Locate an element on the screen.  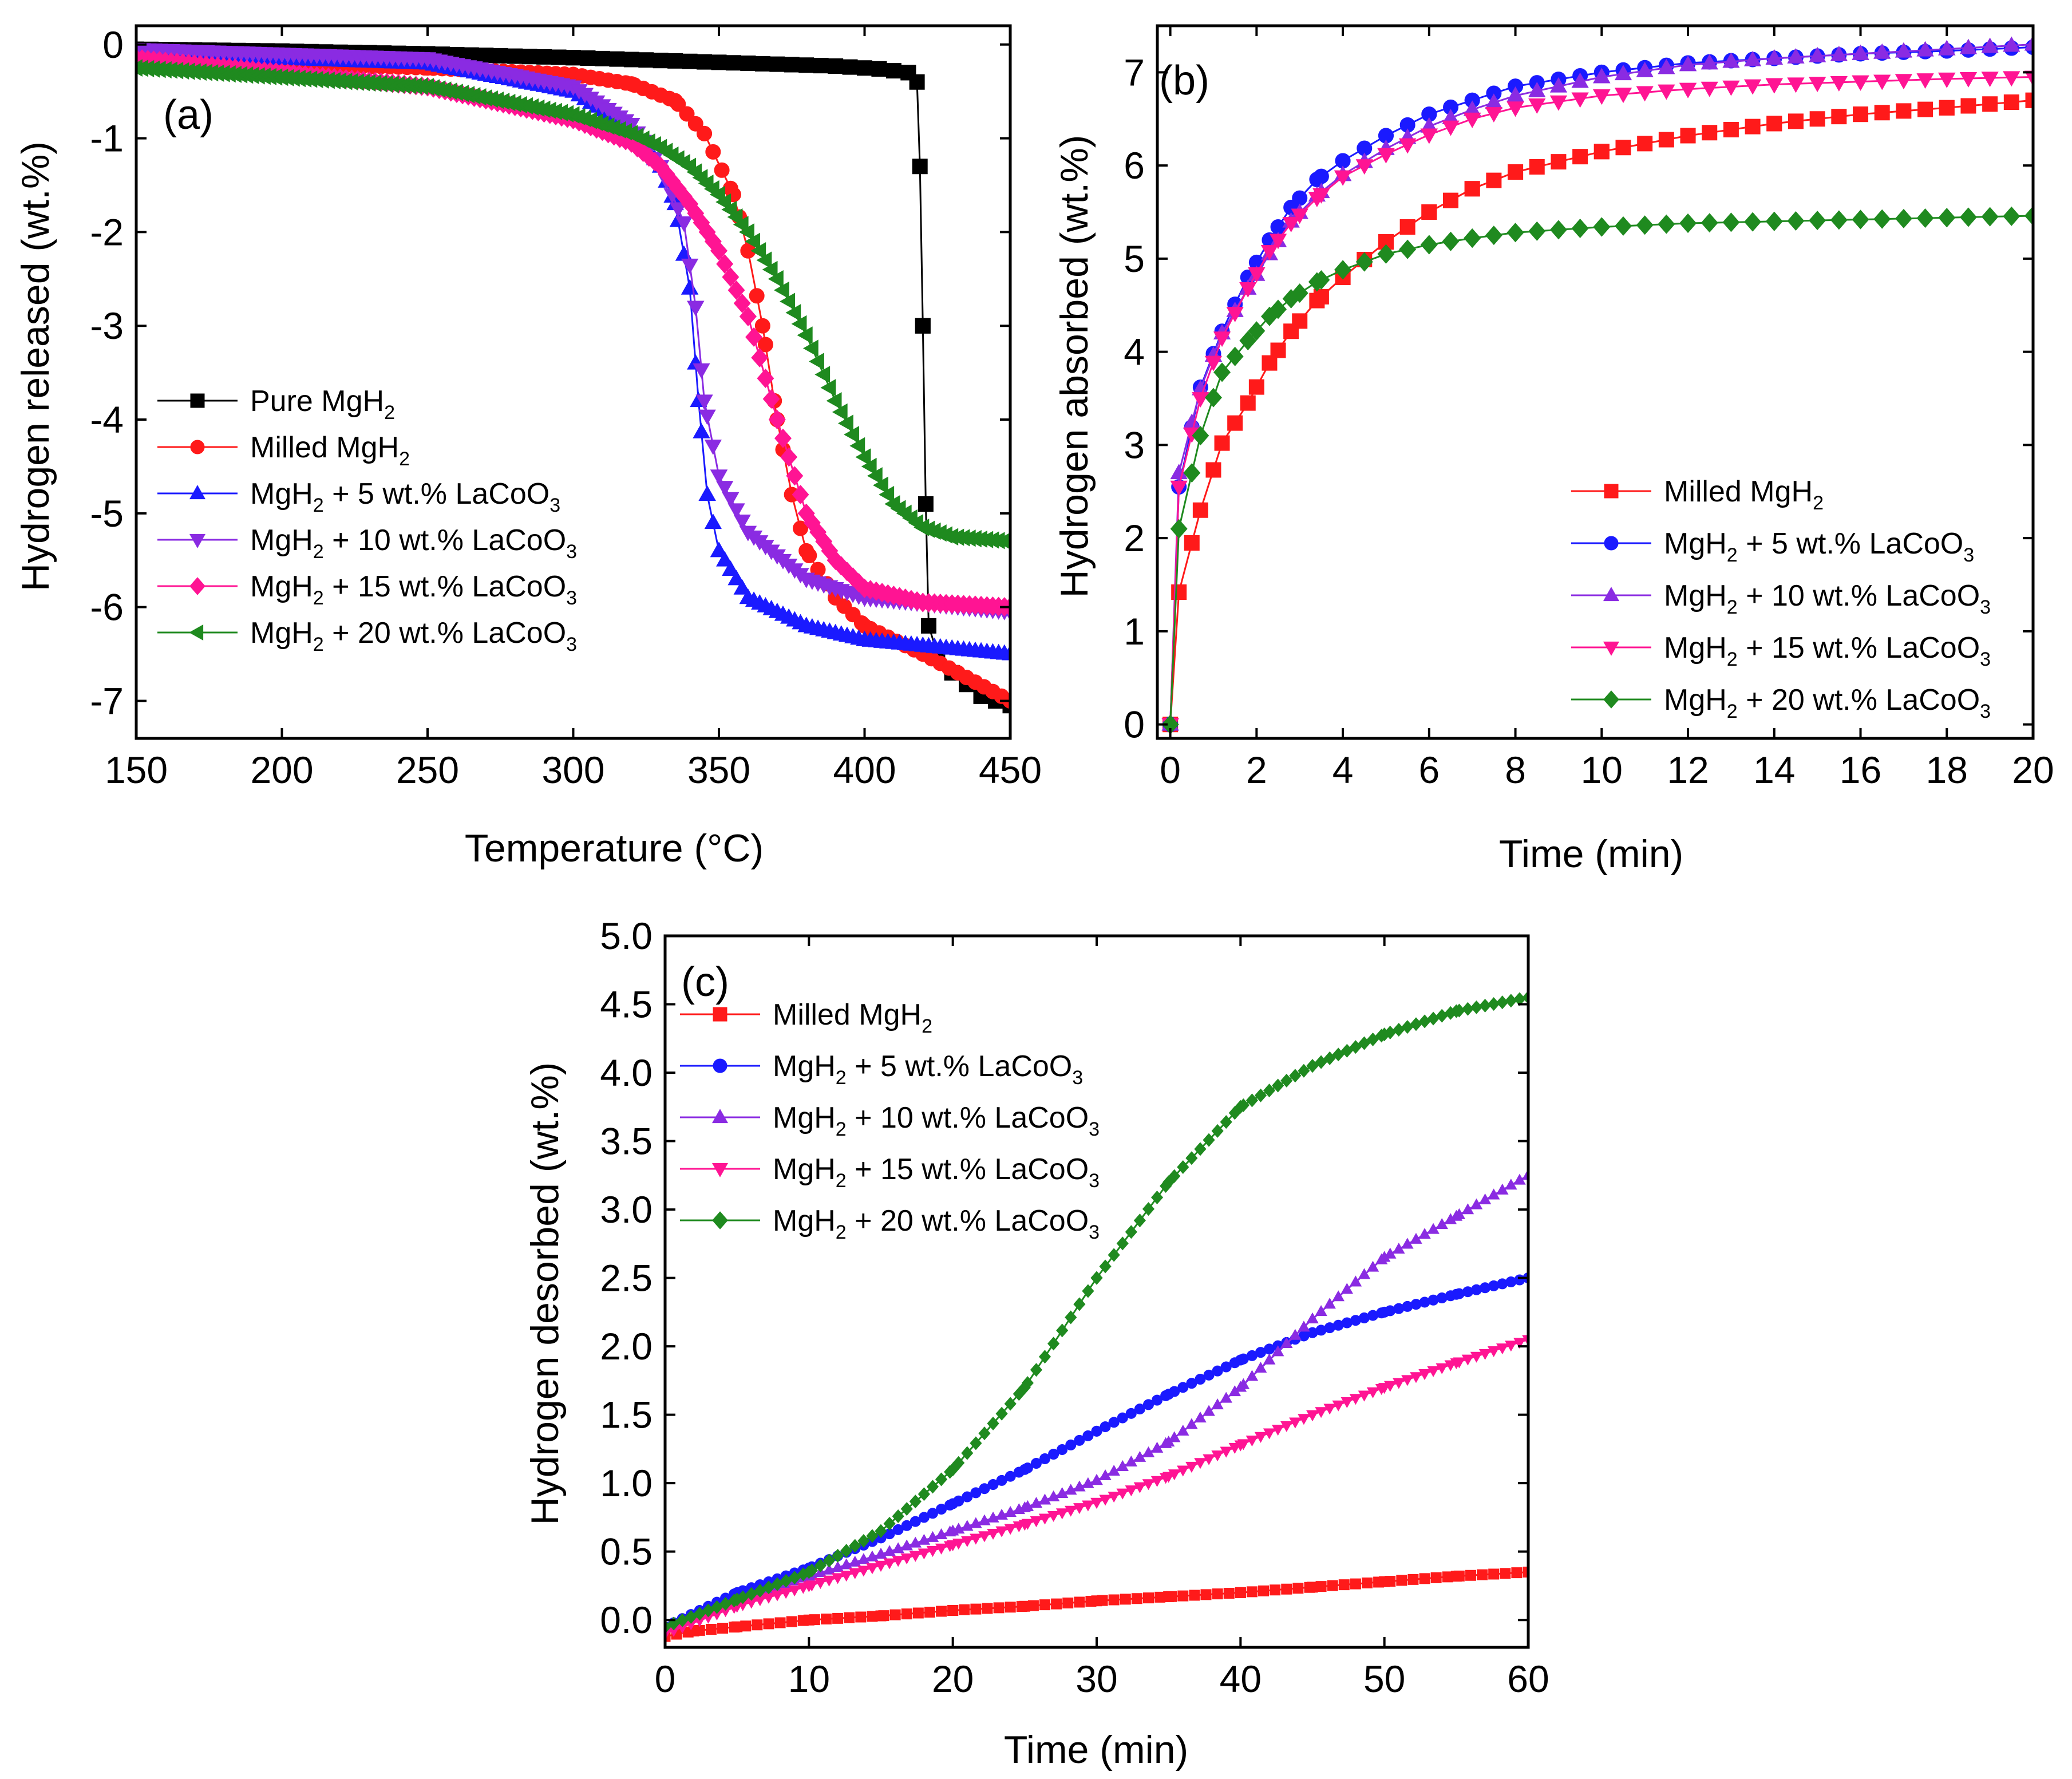
panel-c-y-tick-label: 3.5 is located at coordinates (627, 1141).